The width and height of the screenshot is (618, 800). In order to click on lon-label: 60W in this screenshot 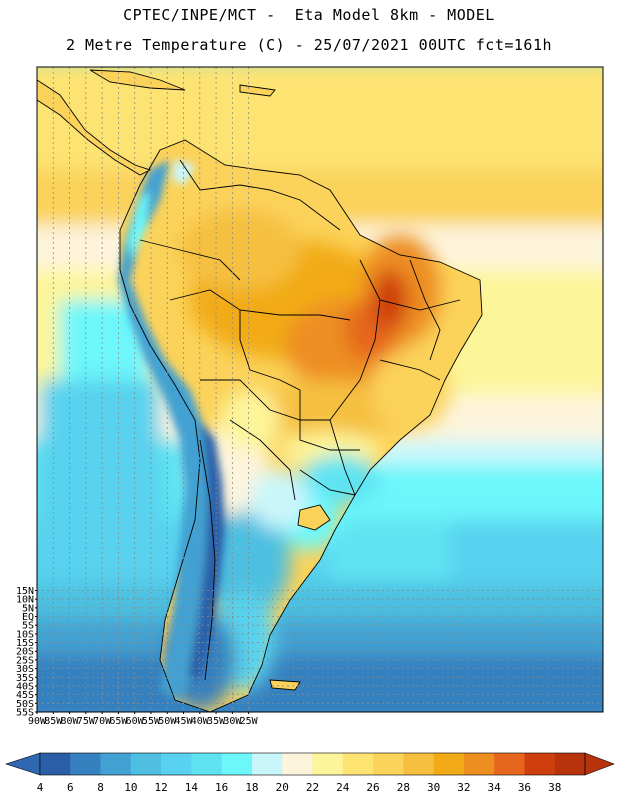, I will do `click(135, 721)`.